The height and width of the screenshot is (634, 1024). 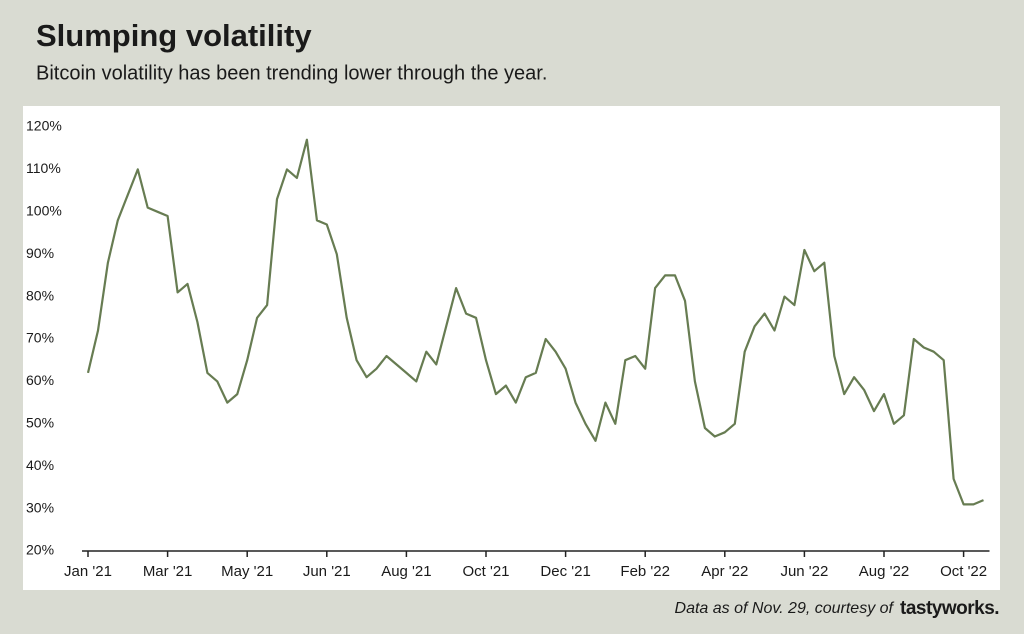 What do you see at coordinates (40, 380) in the screenshot?
I see `y-tick-label: 60%` at bounding box center [40, 380].